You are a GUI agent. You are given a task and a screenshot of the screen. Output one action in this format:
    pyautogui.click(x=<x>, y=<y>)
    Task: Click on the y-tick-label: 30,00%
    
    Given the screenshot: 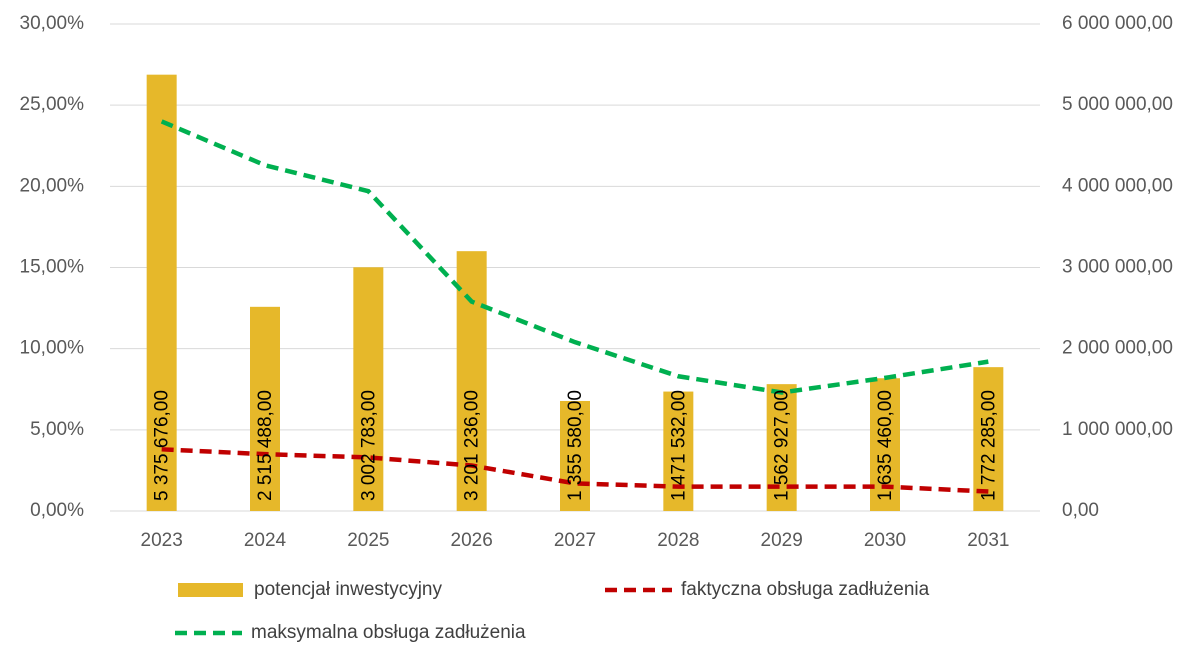 What is the action you would take?
    pyautogui.click(x=52, y=23)
    